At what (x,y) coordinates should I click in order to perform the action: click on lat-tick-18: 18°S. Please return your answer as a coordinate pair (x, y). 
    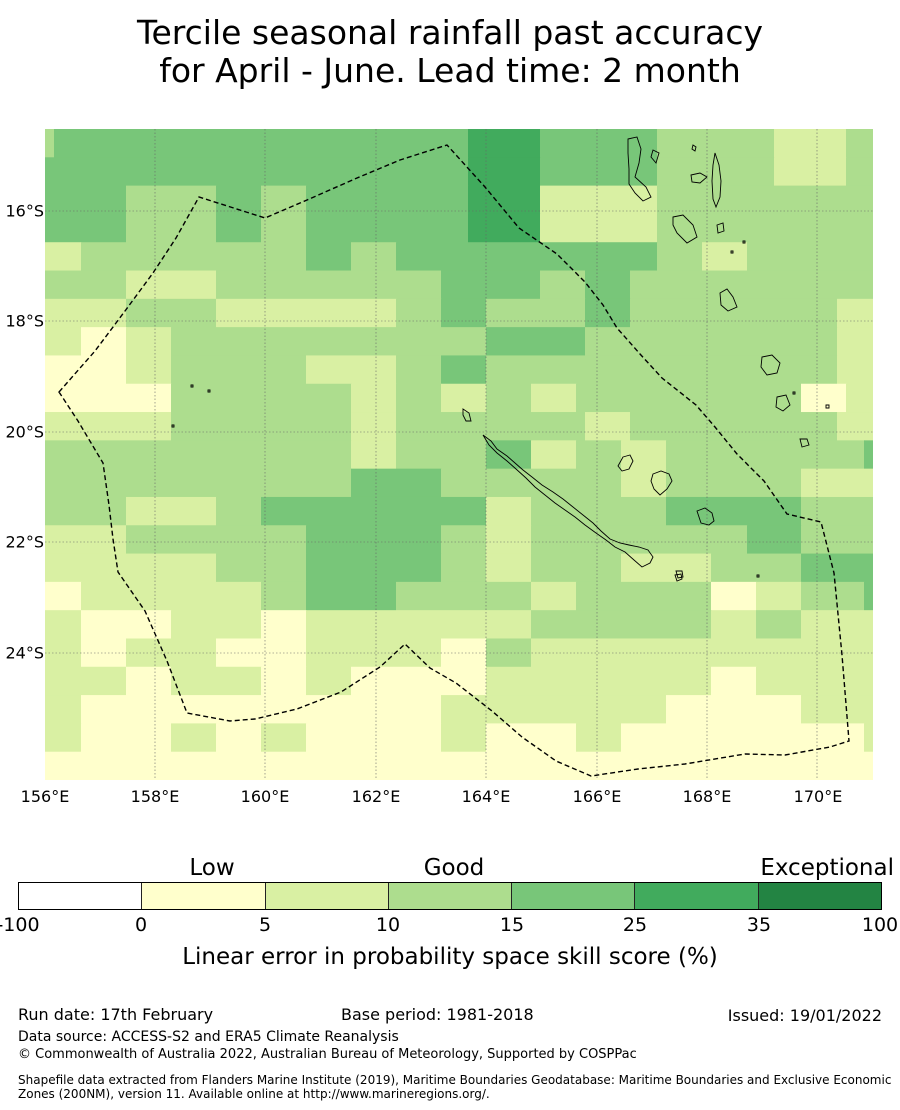
    Looking at the image, I should click on (24, 321).